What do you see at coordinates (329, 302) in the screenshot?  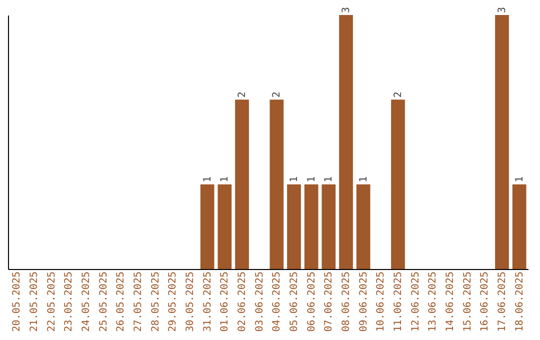 I see `x-tick-label: 07.06.2025` at bounding box center [329, 302].